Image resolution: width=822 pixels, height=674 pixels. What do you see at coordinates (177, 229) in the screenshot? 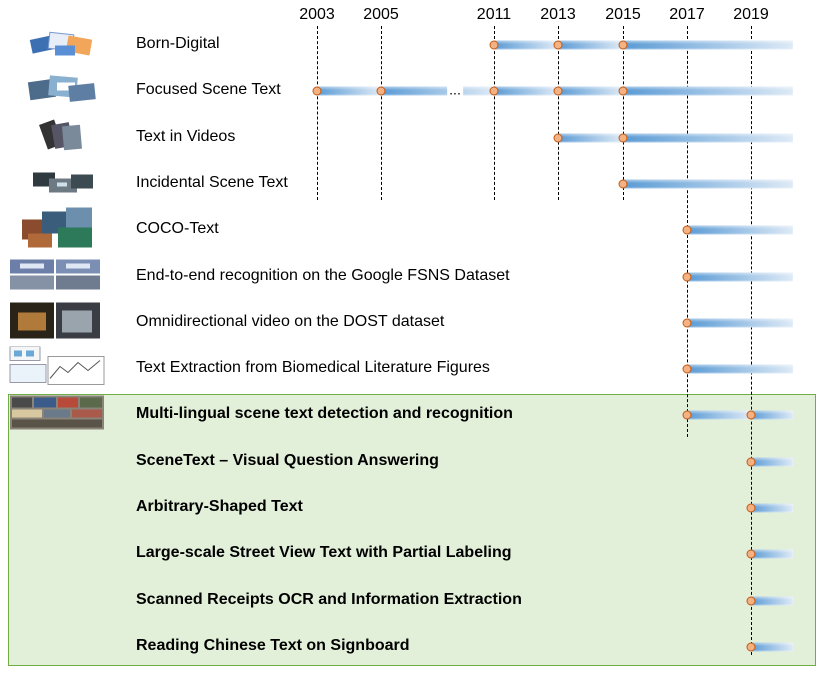
I see `row-label-coco-text: COCO-Text` at bounding box center [177, 229].